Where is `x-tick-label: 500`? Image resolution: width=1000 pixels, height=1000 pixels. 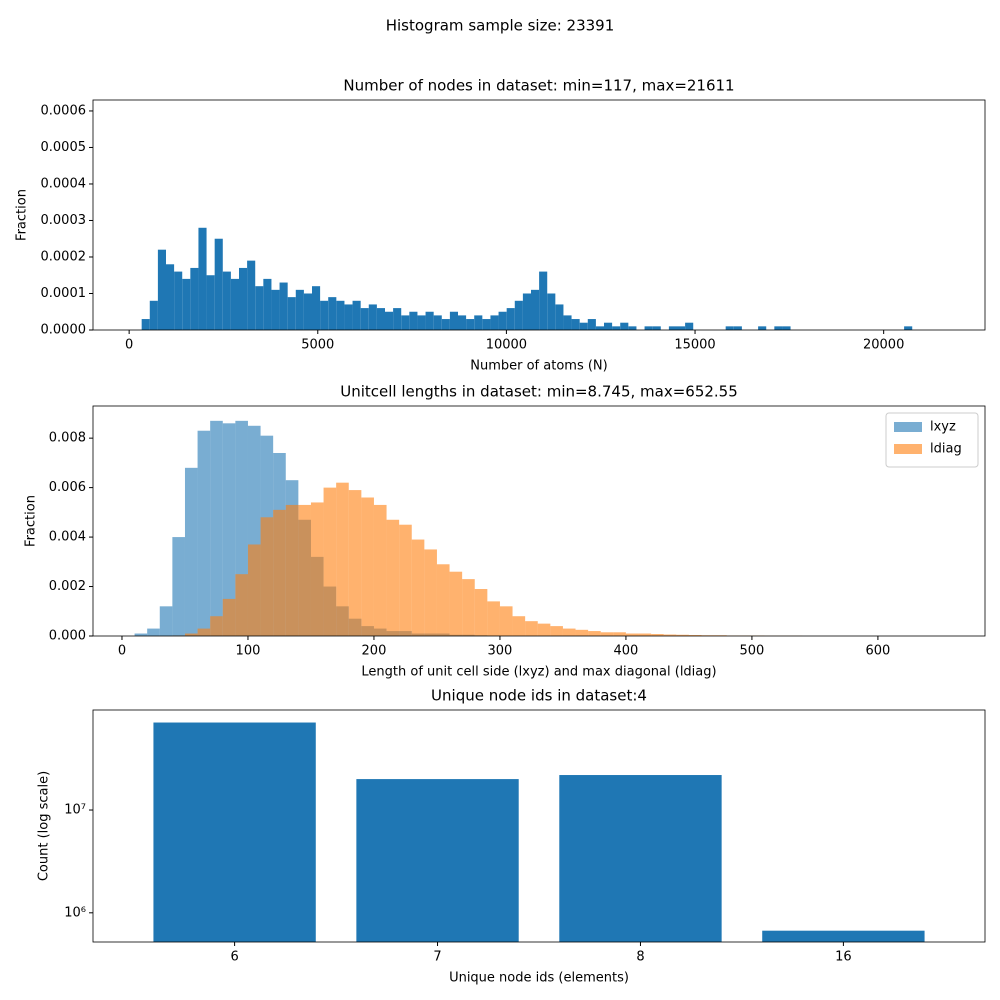
x-tick-label: 500 is located at coordinates (752, 651).